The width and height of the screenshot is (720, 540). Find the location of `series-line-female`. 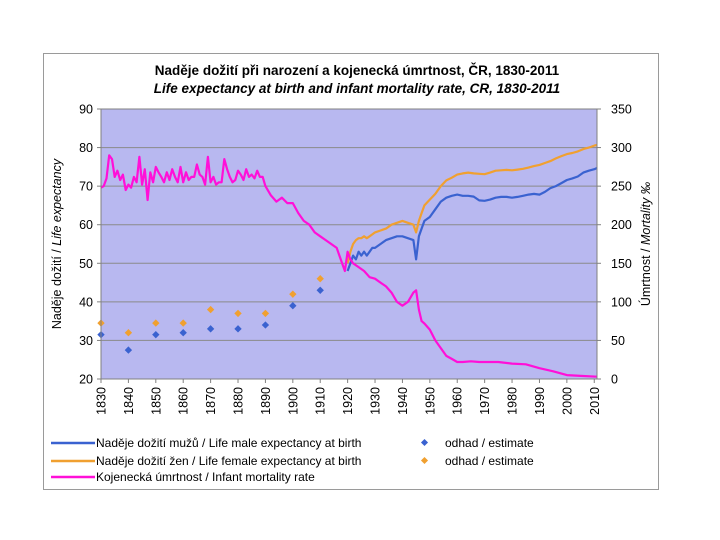

series-line-female is located at coordinates (472, 203).